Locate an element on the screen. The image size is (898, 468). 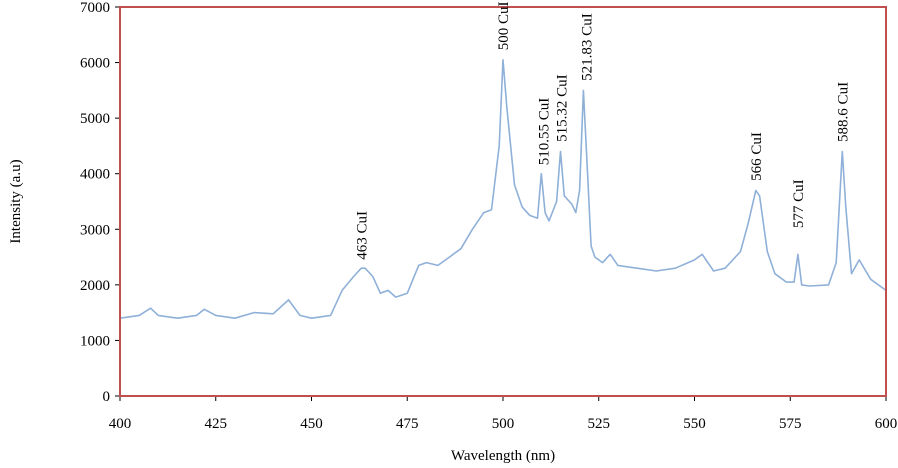
x-tick-label: 425 is located at coordinates (216, 424).